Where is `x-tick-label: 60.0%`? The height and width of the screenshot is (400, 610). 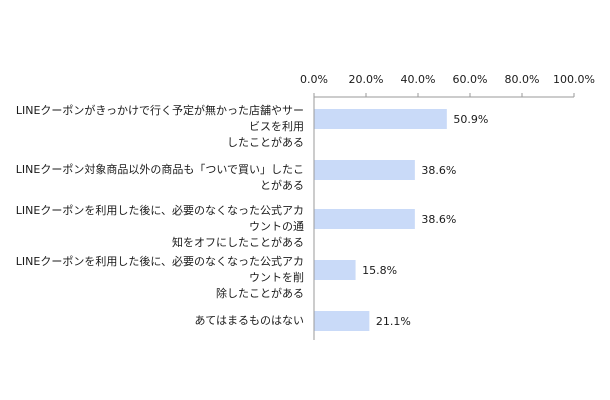 x-tick-label: 60.0% is located at coordinates (470, 79).